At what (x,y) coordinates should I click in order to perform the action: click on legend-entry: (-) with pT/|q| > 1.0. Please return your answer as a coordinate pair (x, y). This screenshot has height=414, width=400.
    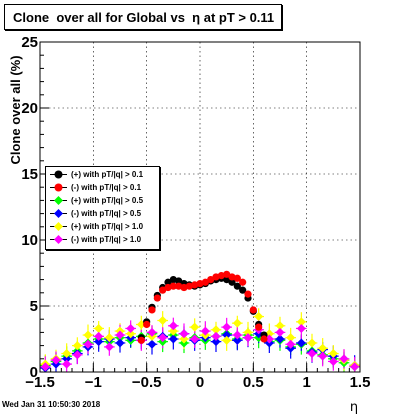
    Looking at the image, I should click on (102, 239).